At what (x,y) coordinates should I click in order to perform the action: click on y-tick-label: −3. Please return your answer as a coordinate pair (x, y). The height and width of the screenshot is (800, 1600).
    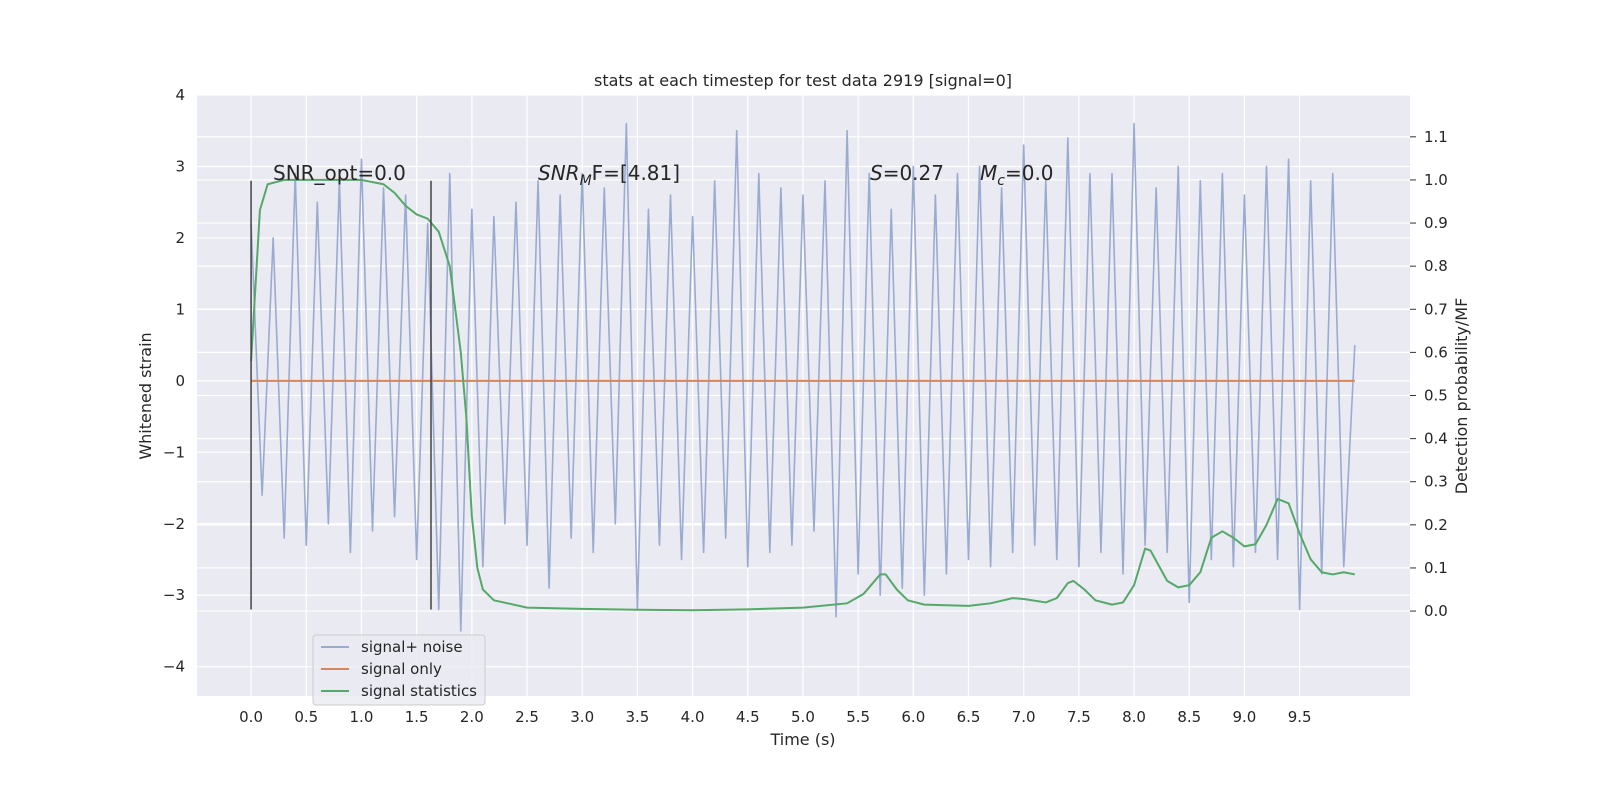
    Looking at the image, I should click on (174, 595).